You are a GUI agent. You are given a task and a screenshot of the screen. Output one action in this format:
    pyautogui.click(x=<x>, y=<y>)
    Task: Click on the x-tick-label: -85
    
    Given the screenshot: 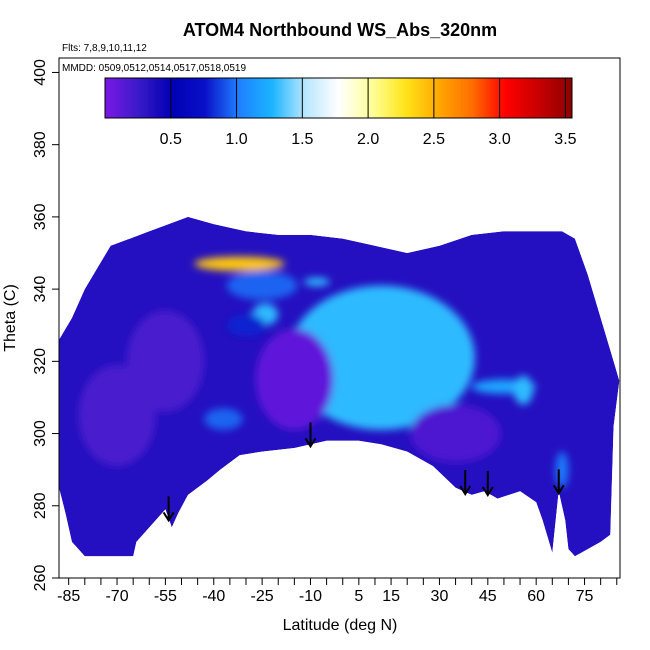 What is the action you would take?
    pyautogui.click(x=68, y=596)
    